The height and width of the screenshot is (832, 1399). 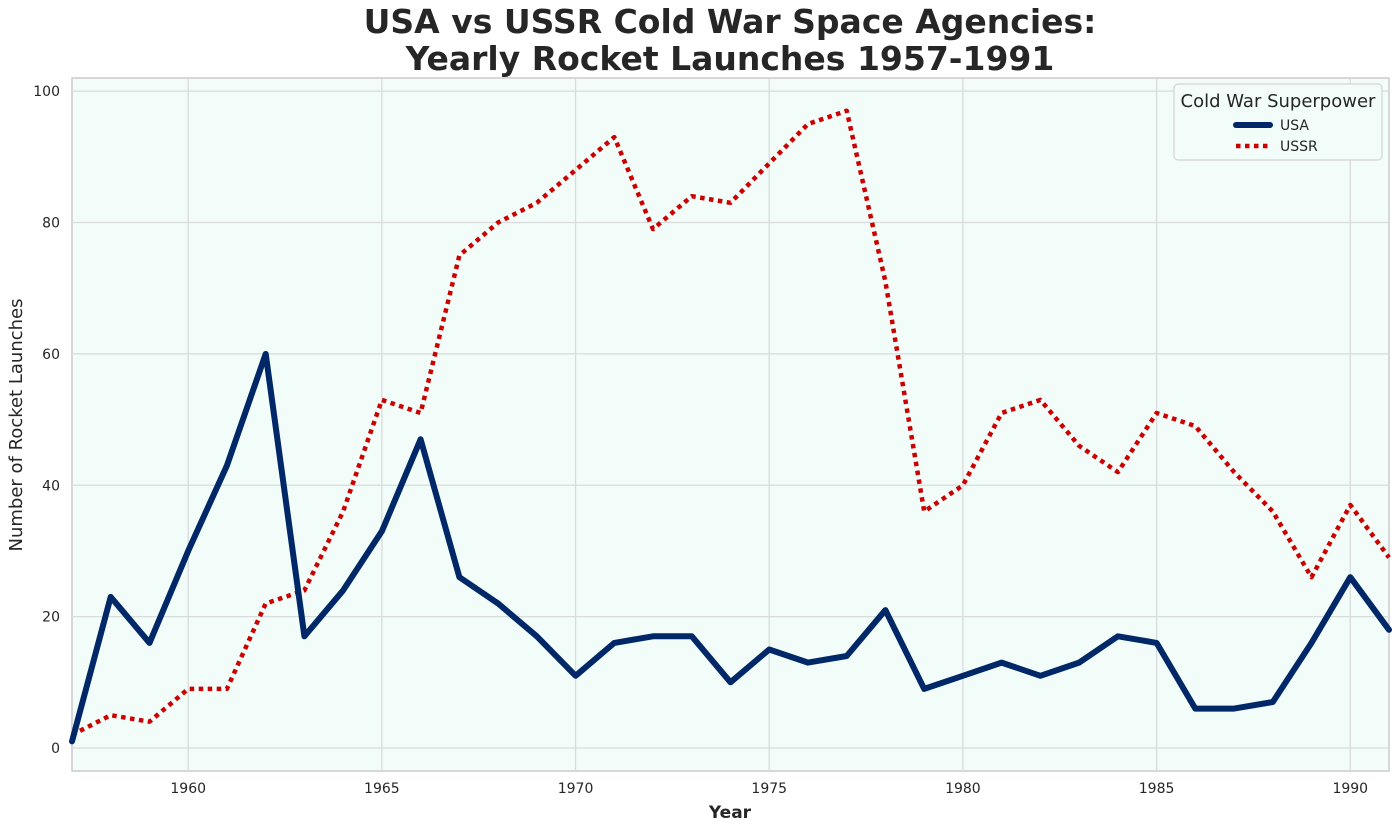 I want to click on y-axis-ticks: 0 20 40 60 80 100, so click(x=46, y=420).